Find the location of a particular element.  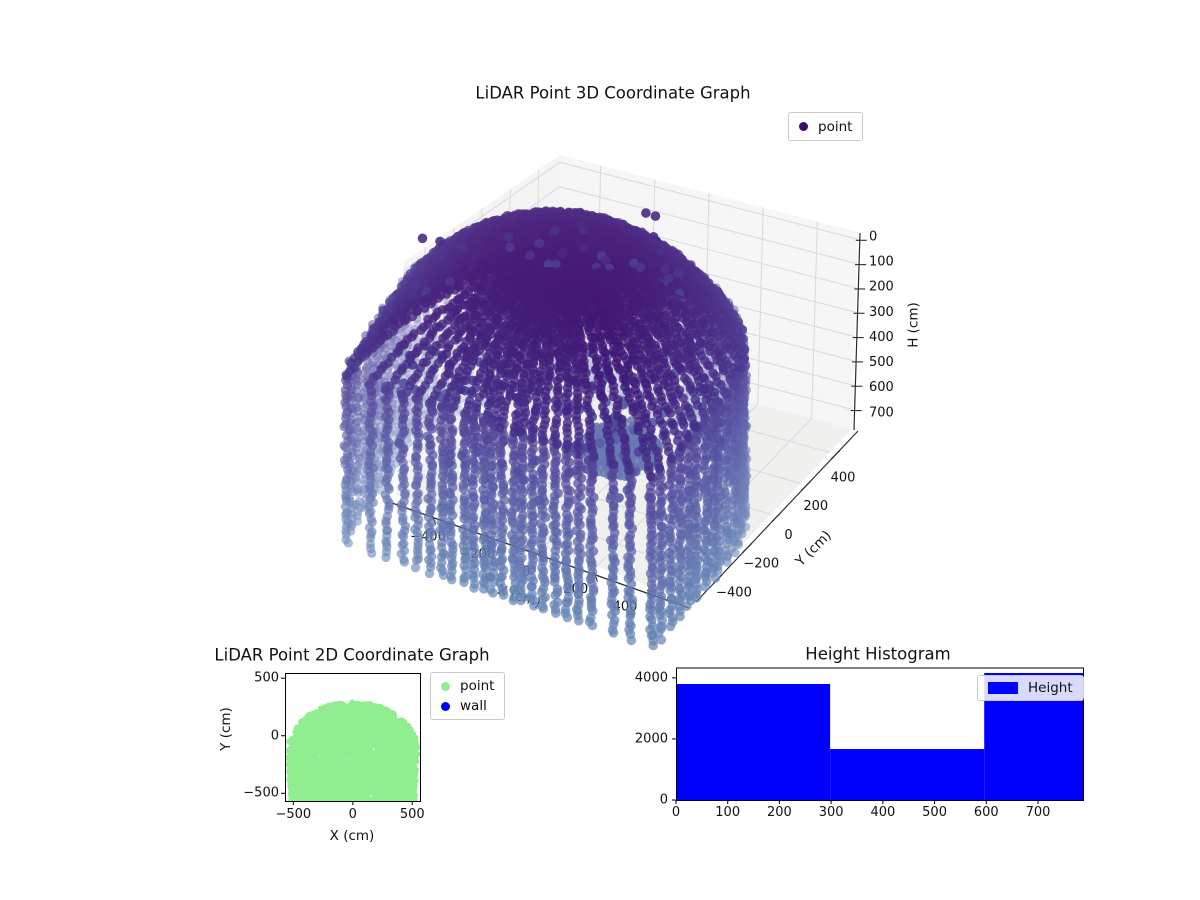

hist-legend: Height is located at coordinates (1030, 688).